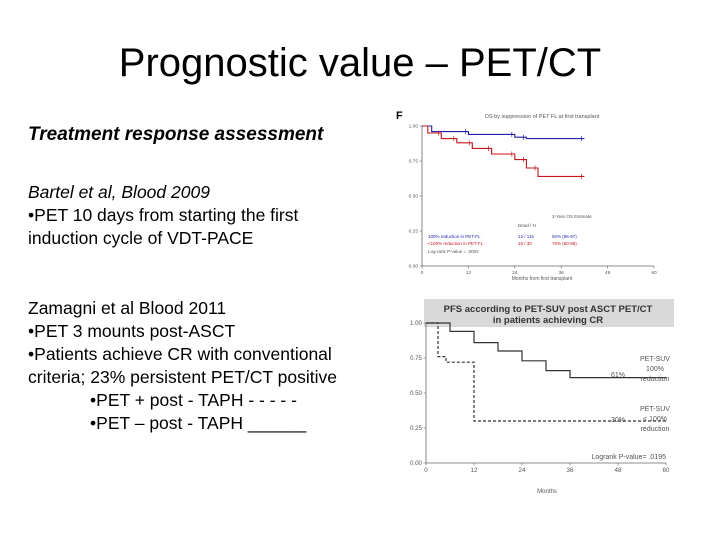  Describe the element at coordinates (399, 116) in the screenshot. I see `panel-letter: F` at that location.